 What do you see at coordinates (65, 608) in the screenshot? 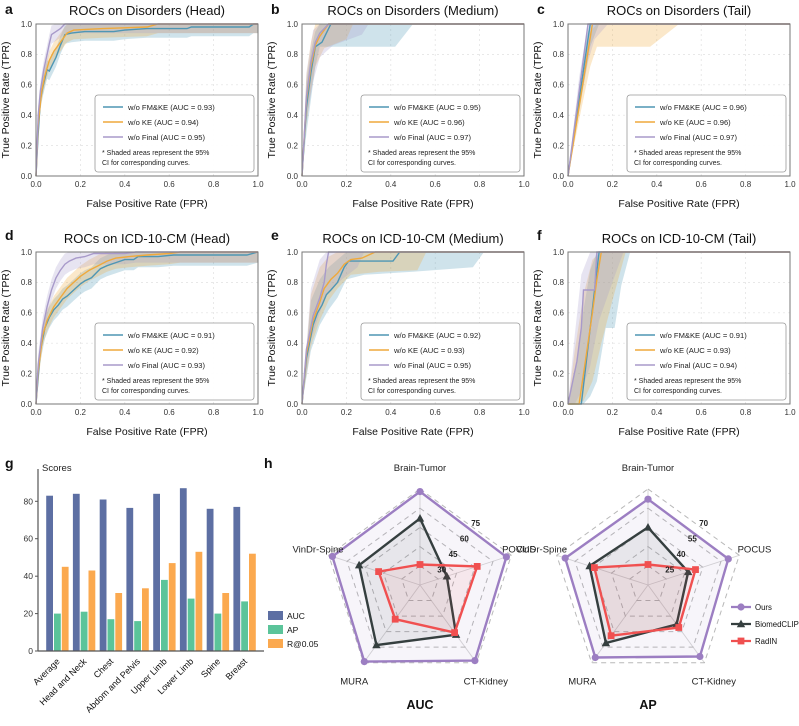
I see `bar-r@0.05` at bounding box center [65, 608].